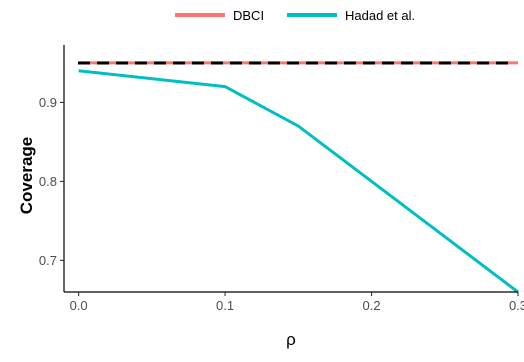  What do you see at coordinates (219, 15) in the screenshot?
I see `legend-item-dbci: DBCI` at bounding box center [219, 15].